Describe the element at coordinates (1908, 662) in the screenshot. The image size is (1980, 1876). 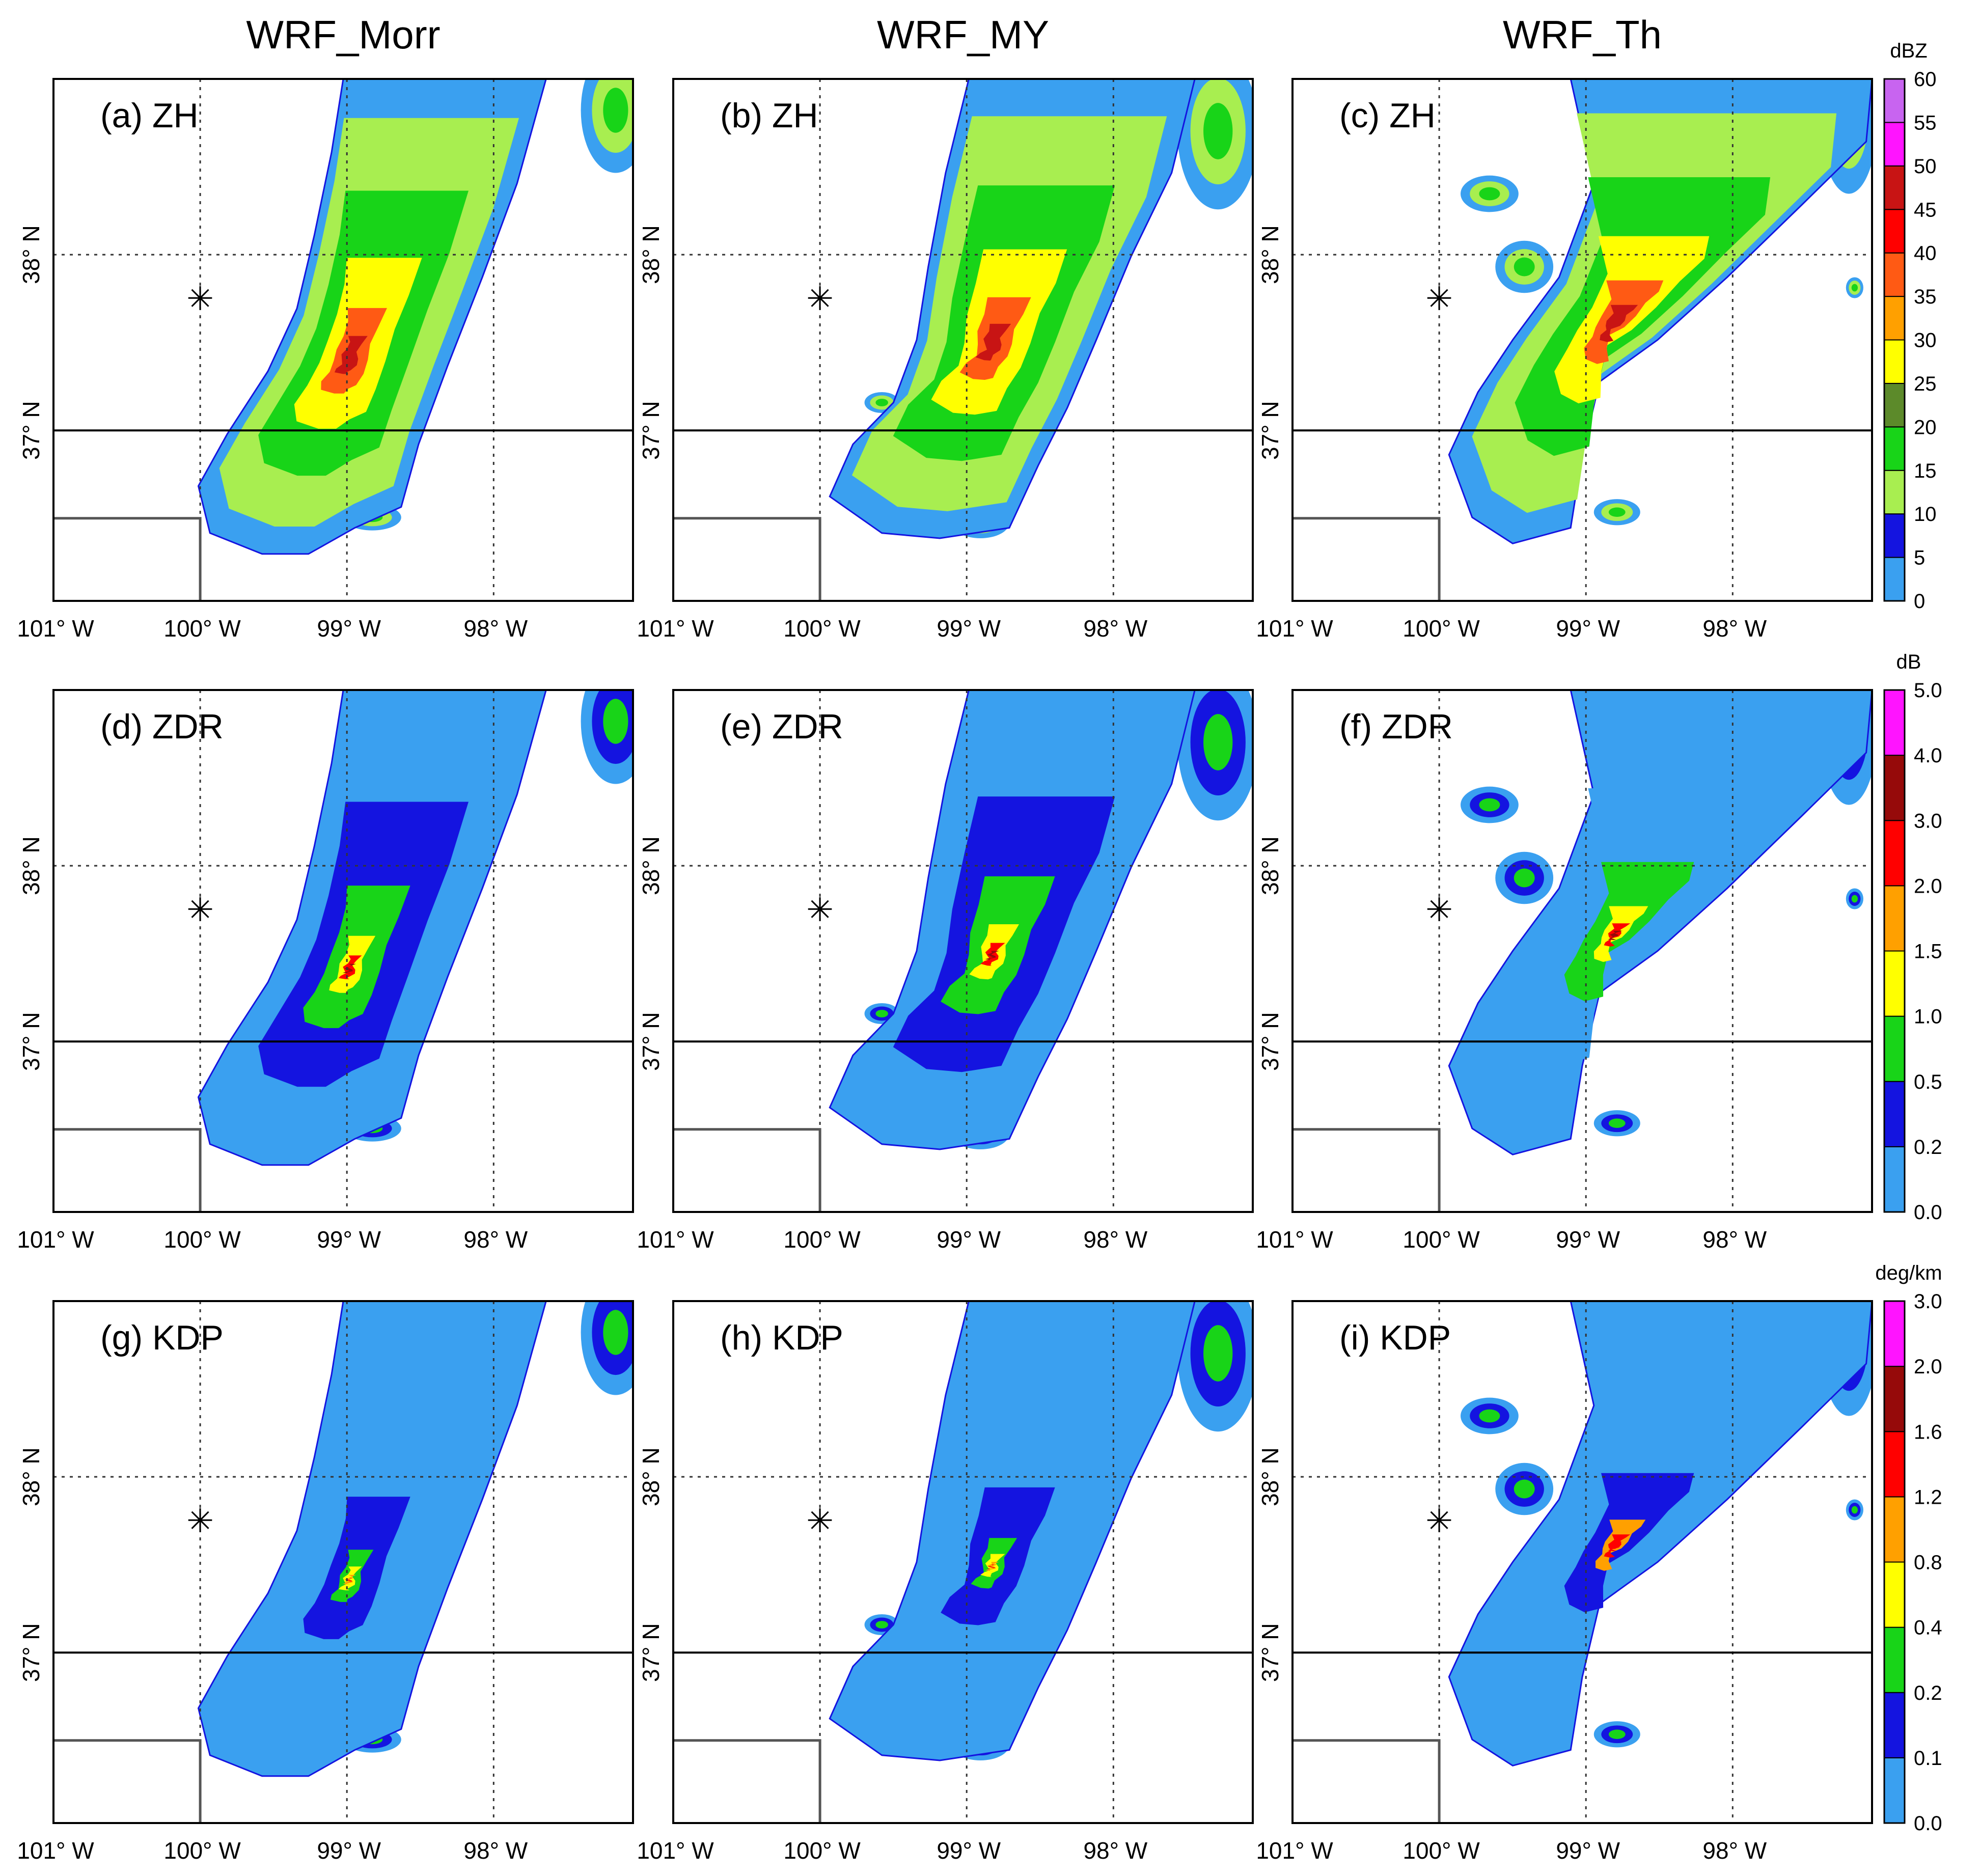
I see `colorbar-unit: dB` at that location.